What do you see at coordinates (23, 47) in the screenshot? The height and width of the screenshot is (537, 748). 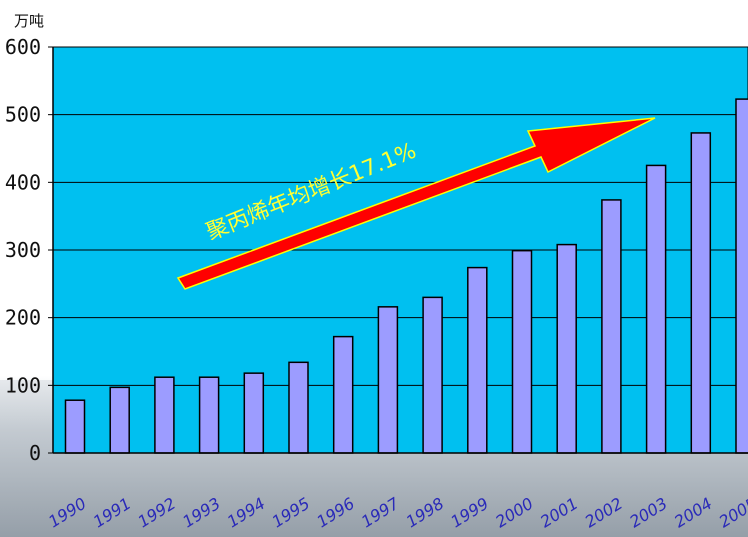 I see `y-tick-label: 600` at bounding box center [23, 47].